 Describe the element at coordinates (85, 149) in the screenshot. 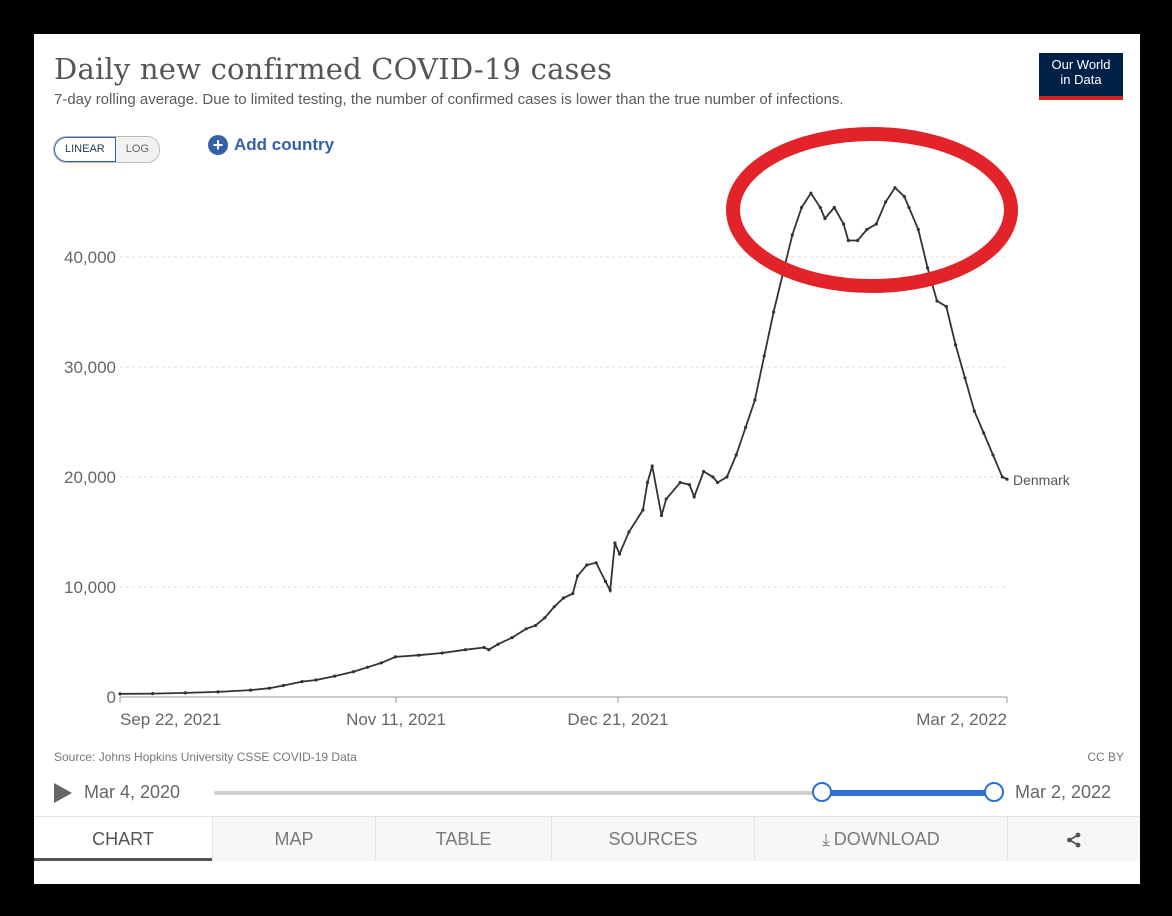

I see `linear-scale-button: LINEAR` at that location.